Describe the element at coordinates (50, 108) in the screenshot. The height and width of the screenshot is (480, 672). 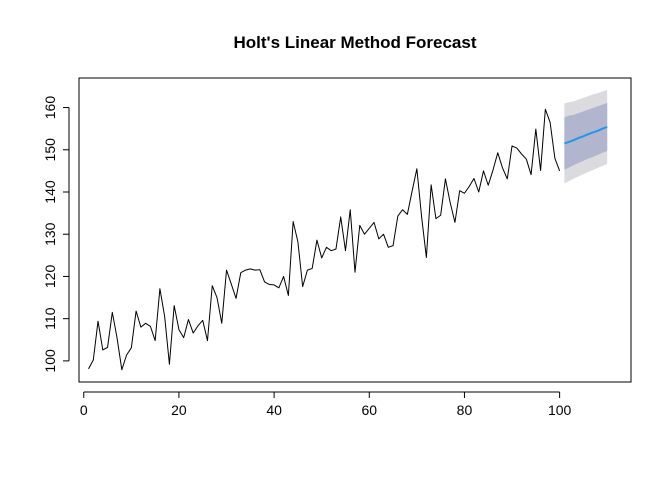
I see `y-tick-label: 160` at that location.